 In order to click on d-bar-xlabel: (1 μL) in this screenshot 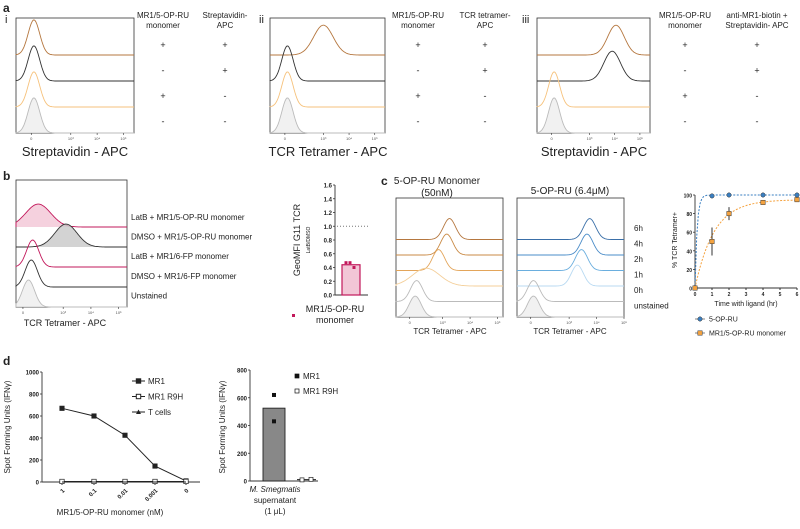, I will do `click(274, 511)`.